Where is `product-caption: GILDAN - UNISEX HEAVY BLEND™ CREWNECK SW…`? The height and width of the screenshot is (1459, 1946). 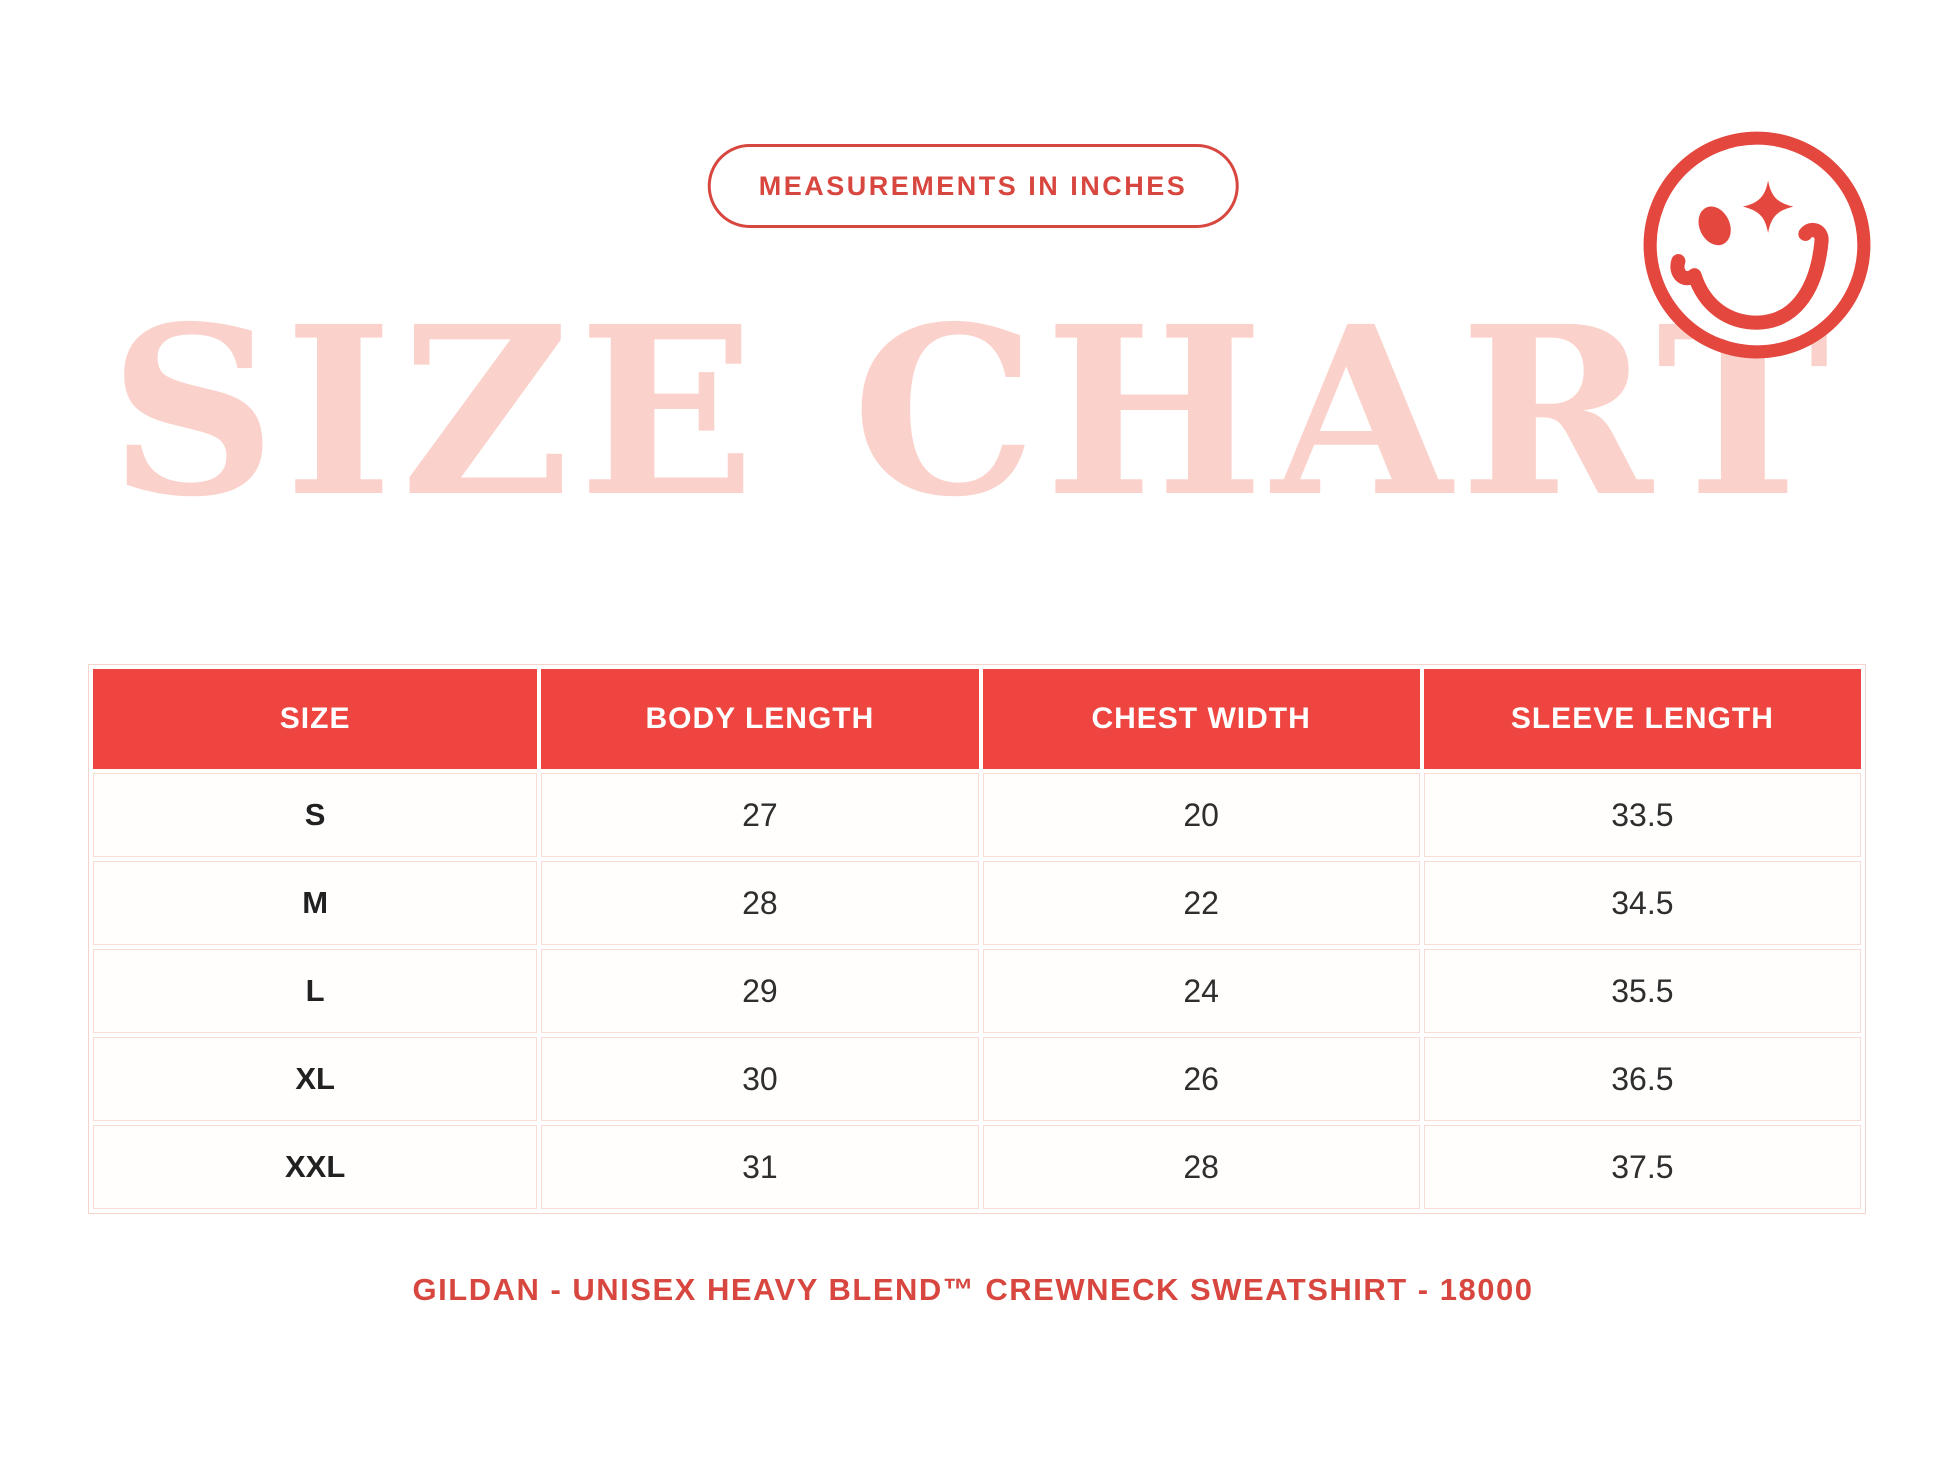
product-caption: GILDAN - UNISEX HEAVY BLEND™ CREWNECK SW… is located at coordinates (973, 1289).